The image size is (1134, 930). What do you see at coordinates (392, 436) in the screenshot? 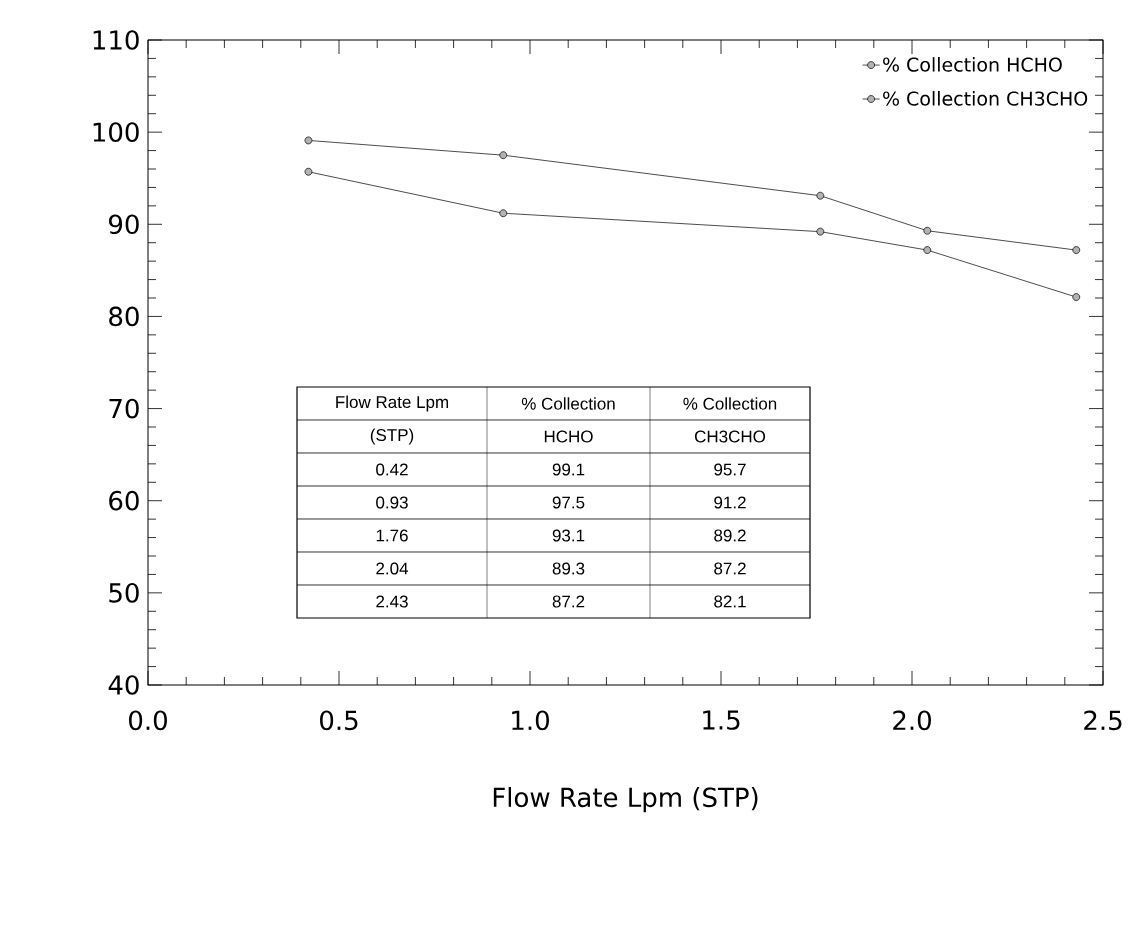
I see `annotation: (STP)` at bounding box center [392, 436].